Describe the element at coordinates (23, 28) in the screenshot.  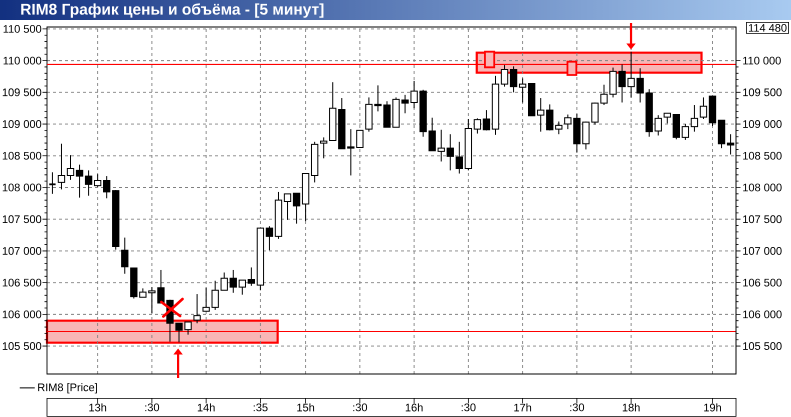
I see `y-tick-label: 110 500` at that location.